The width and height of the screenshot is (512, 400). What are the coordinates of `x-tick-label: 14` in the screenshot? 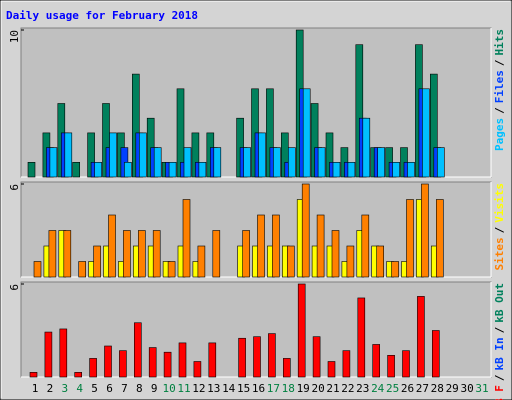 It's located at (229, 388).